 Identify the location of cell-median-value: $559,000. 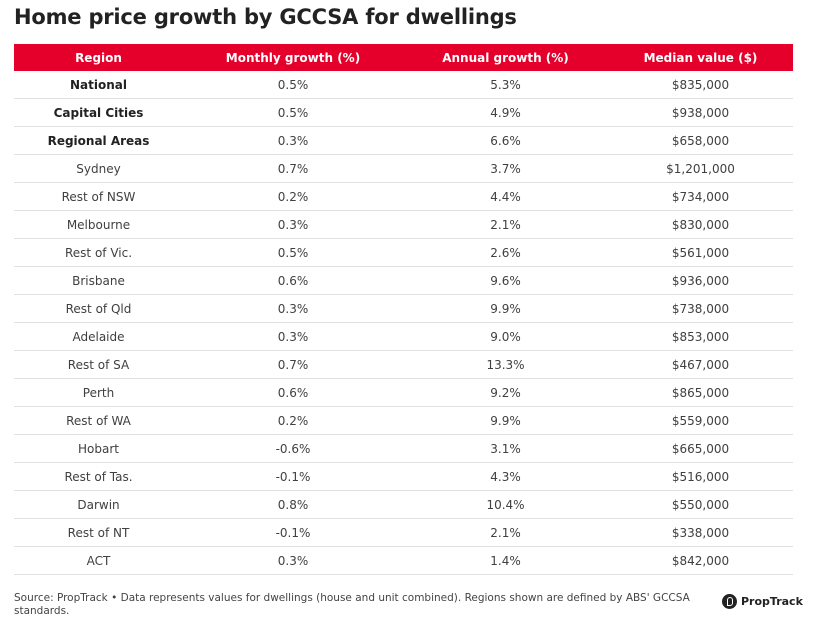
(700, 420).